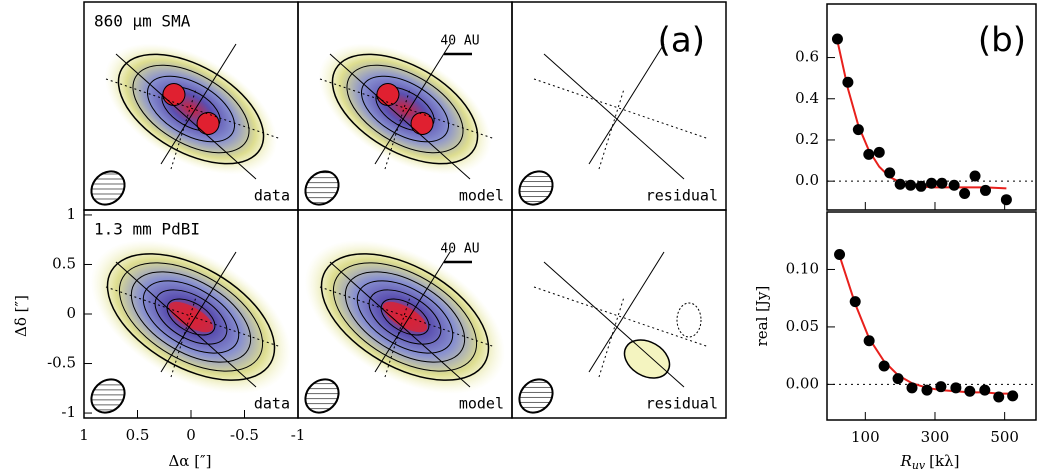 This screenshot has width=1038, height=475. What do you see at coordinates (21, 316) in the screenshot?
I see `y-axis-label: Δδ [″]` at bounding box center [21, 316].